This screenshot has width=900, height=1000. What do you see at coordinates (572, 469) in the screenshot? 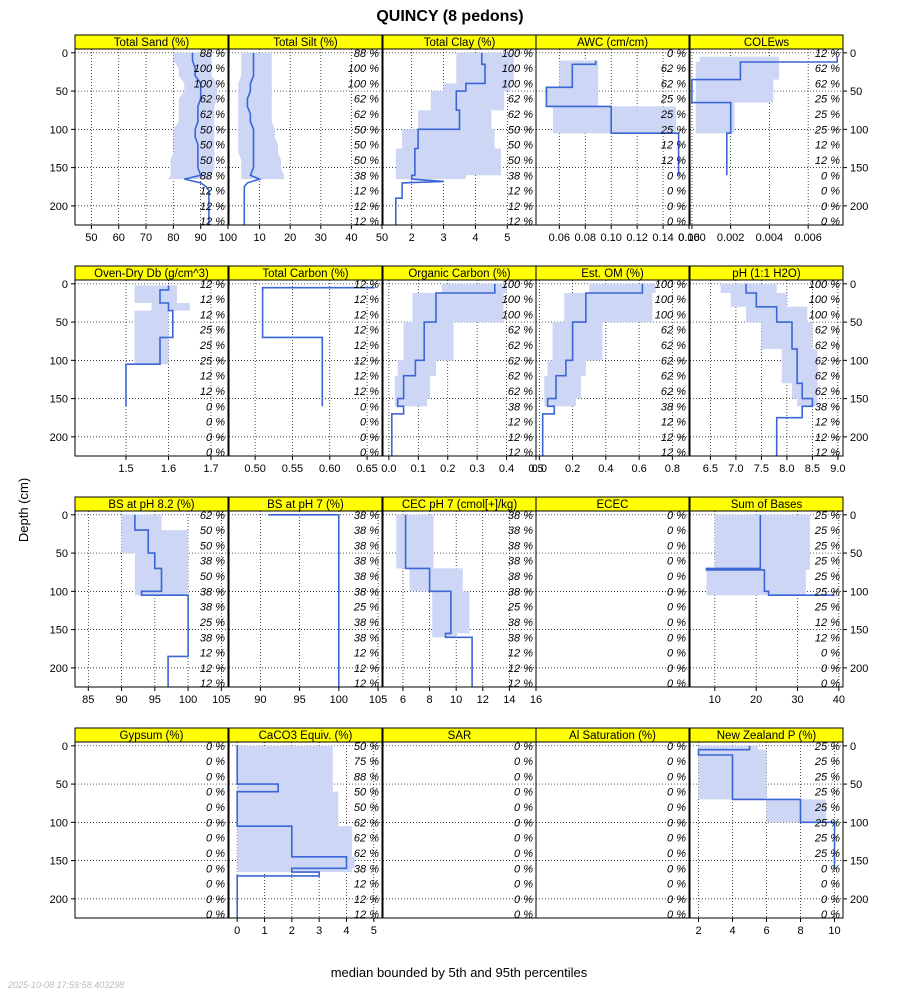
I see `panel-est-om-xtick-label: 0.2` at bounding box center [572, 469].